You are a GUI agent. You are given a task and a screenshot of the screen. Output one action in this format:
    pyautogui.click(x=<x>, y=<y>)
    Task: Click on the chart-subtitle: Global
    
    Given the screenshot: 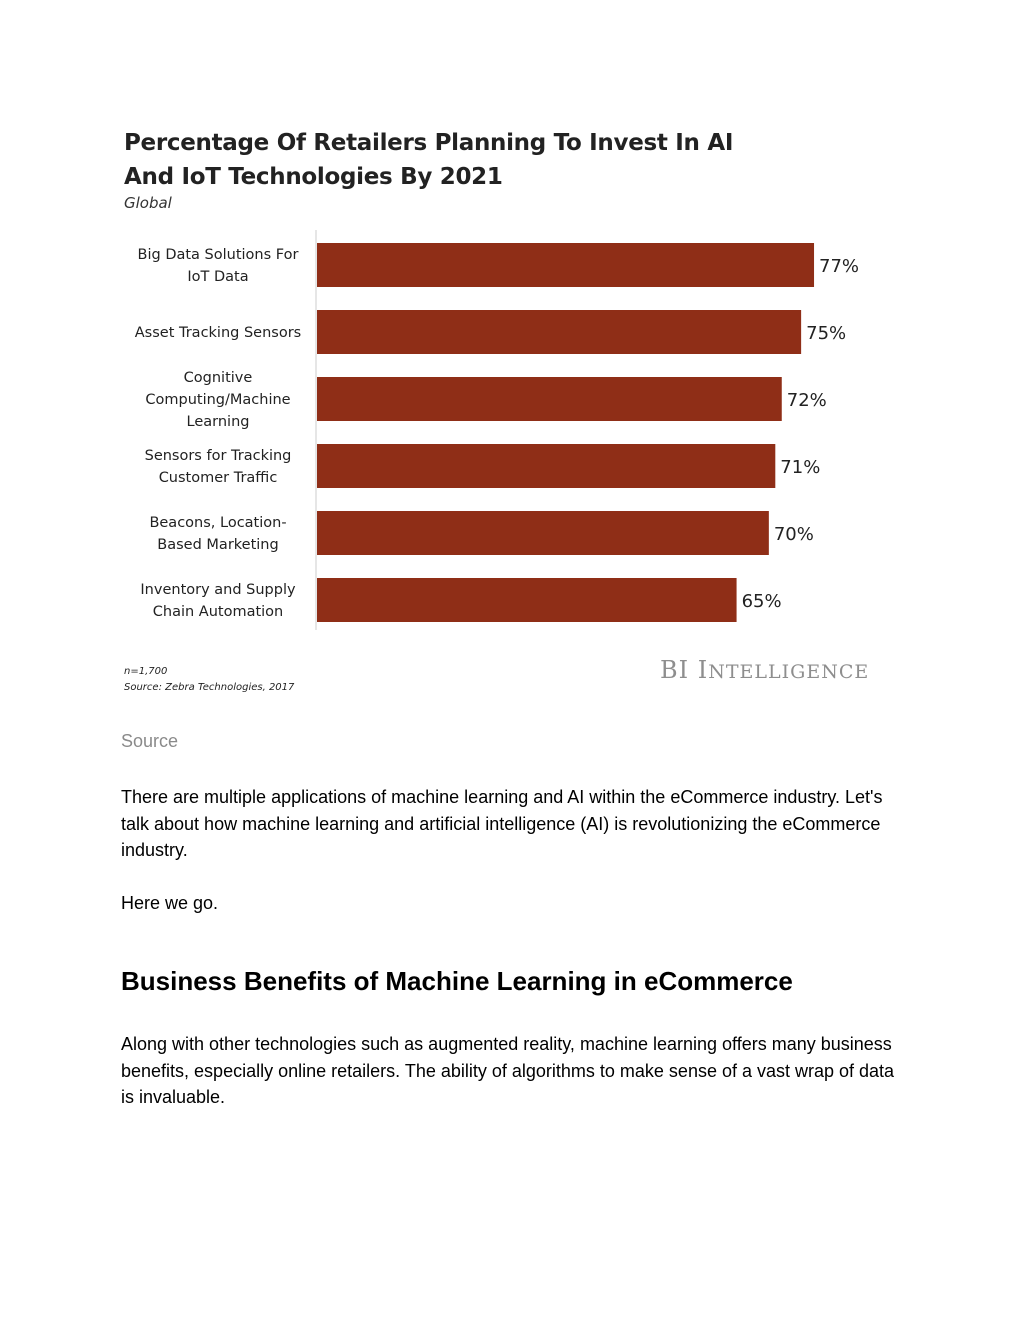 What is the action you would take?
    pyautogui.click(x=148, y=203)
    